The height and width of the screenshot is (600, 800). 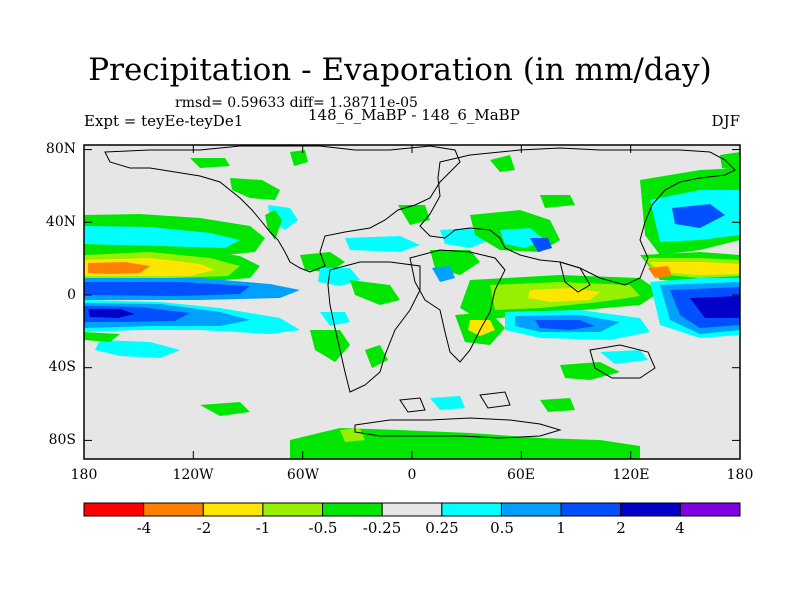 What do you see at coordinates (695, 268) in the screenshot?
I see `field-yellow-wpac` at bounding box center [695, 268].